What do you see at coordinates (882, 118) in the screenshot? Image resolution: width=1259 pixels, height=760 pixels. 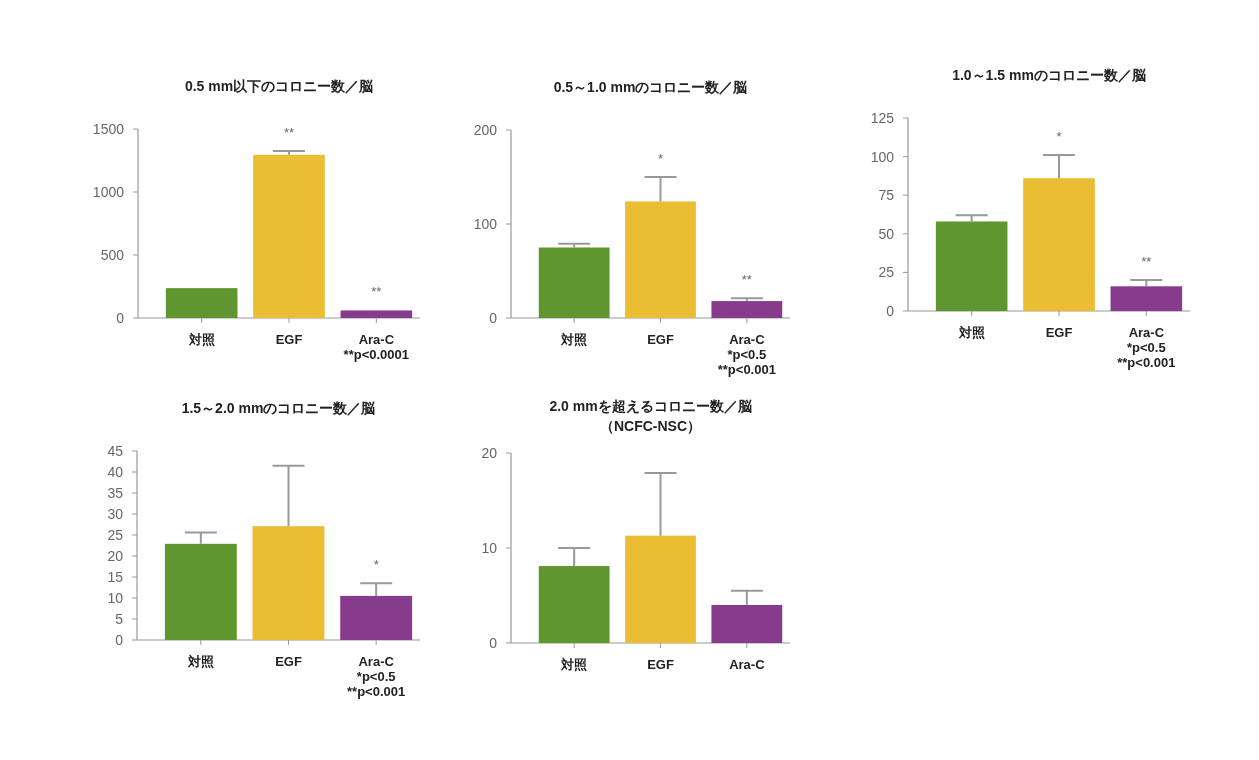 I see `y-tick-label: 125` at bounding box center [882, 118].